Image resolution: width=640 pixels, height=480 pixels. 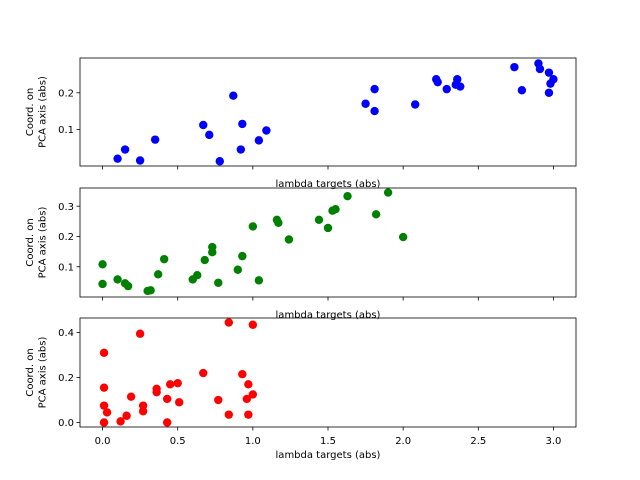 What do you see at coordinates (554, 441) in the screenshot?
I see `x-tick-label: 3.0` at bounding box center [554, 441].